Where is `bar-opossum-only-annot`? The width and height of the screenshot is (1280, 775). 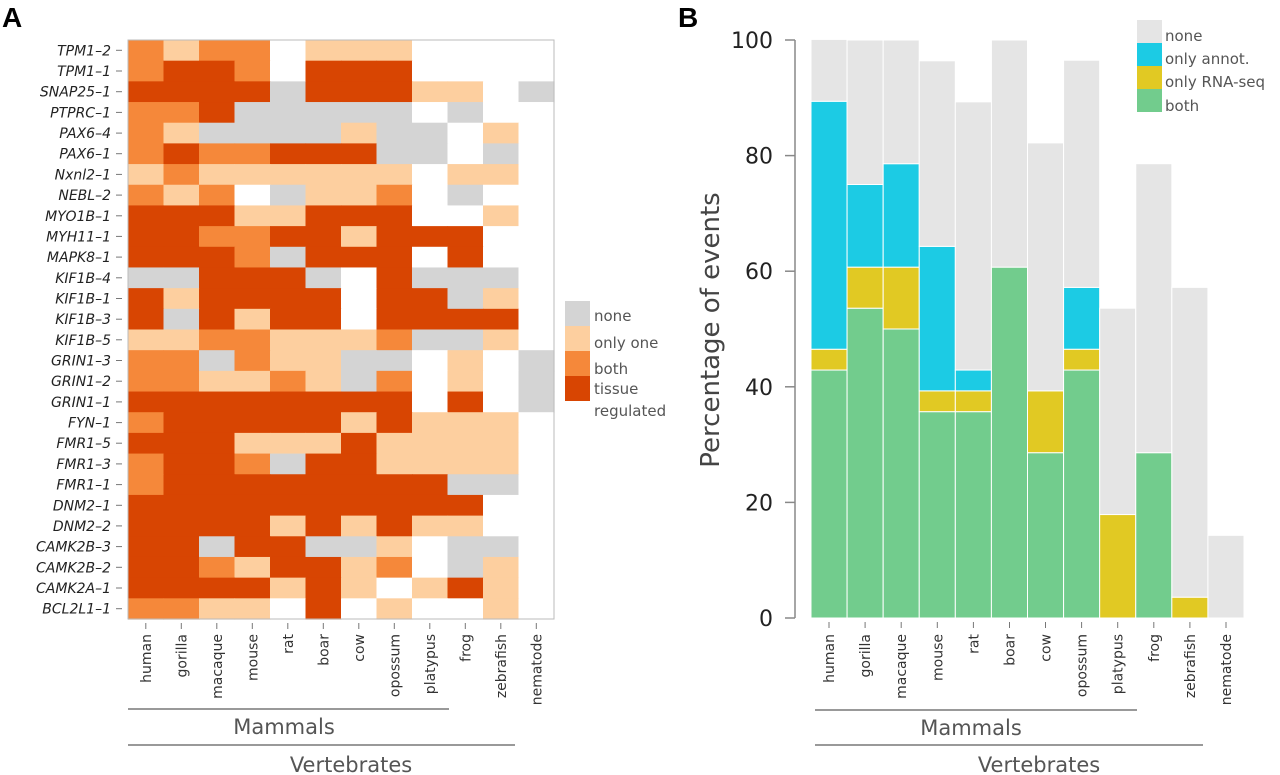
bar-opossum-only-annot is located at coordinates (1082, 318).